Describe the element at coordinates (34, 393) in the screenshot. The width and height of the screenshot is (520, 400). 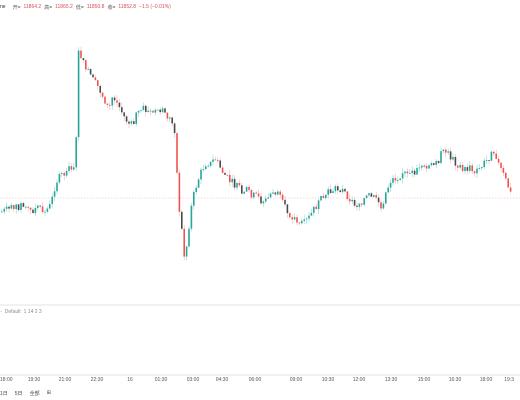
I see `range-all-button: 全部` at that location.